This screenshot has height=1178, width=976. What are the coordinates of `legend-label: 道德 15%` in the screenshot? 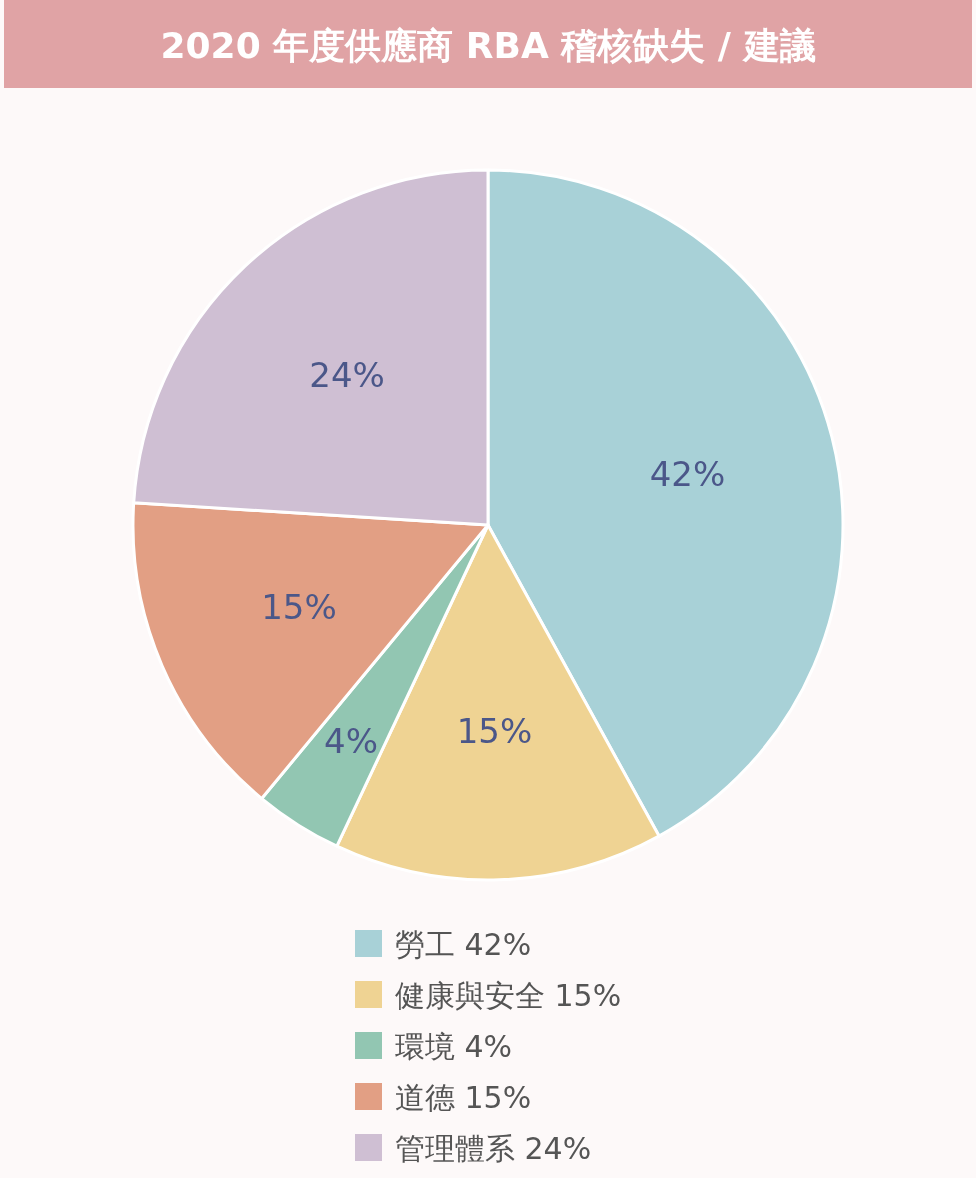 It's located at (463, 1097).